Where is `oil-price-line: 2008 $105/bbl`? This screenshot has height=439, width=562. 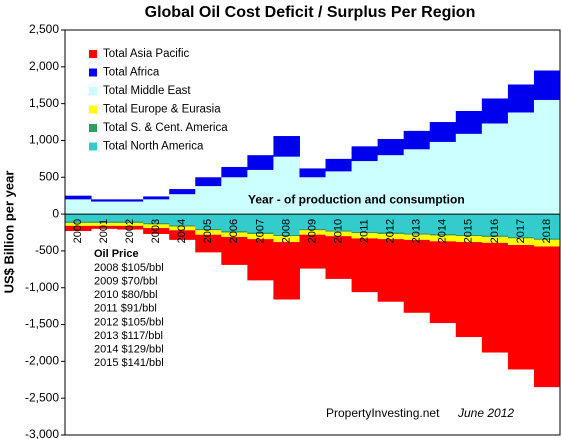
oil-price-line: 2008 $105/bbl is located at coordinates (129, 268).